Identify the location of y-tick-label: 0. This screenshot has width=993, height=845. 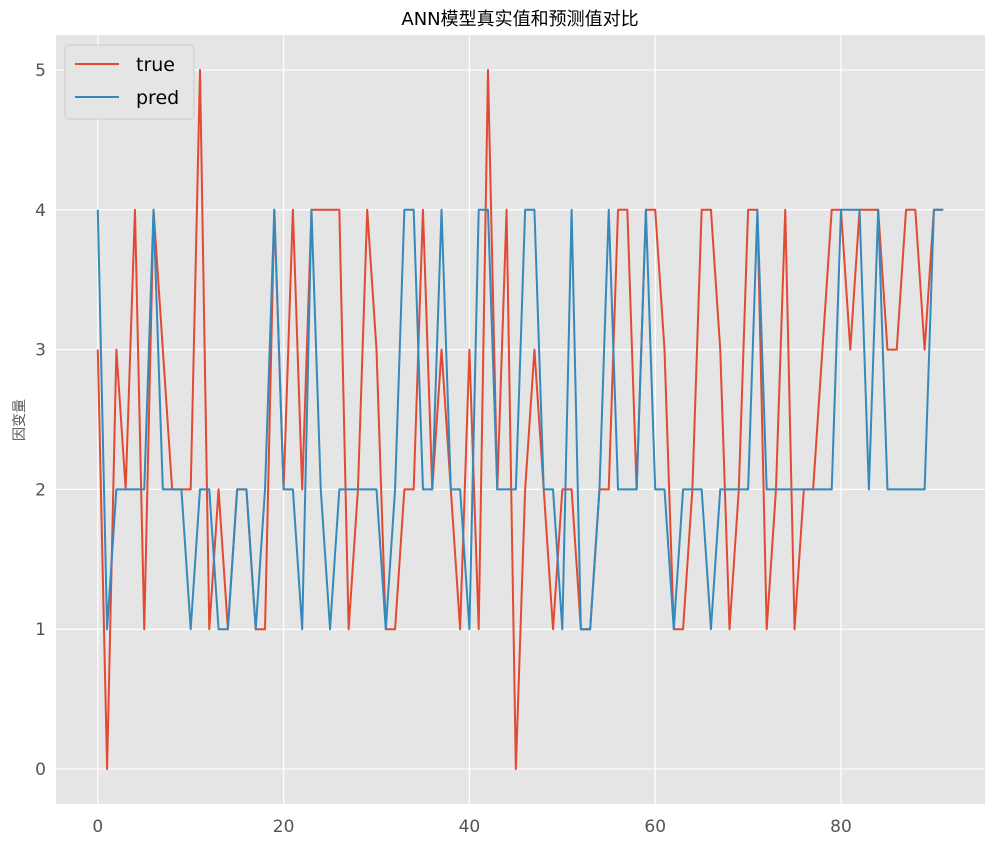
(40, 770).